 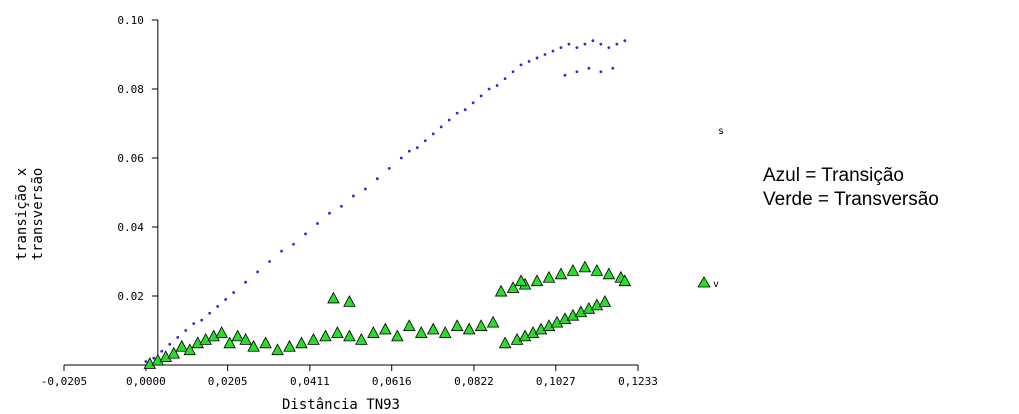 I want to click on series-marker-label-s: s, so click(x=721, y=131).